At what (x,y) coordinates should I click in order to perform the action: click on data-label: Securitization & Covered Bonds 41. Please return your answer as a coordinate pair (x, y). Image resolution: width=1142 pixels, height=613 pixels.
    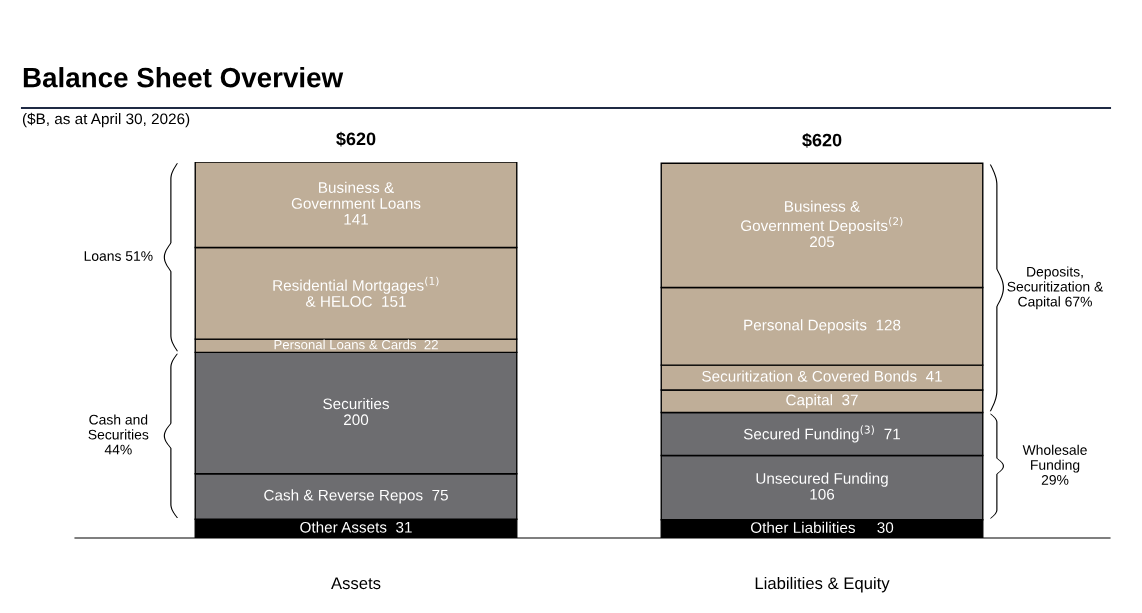
    Looking at the image, I should click on (822, 376).